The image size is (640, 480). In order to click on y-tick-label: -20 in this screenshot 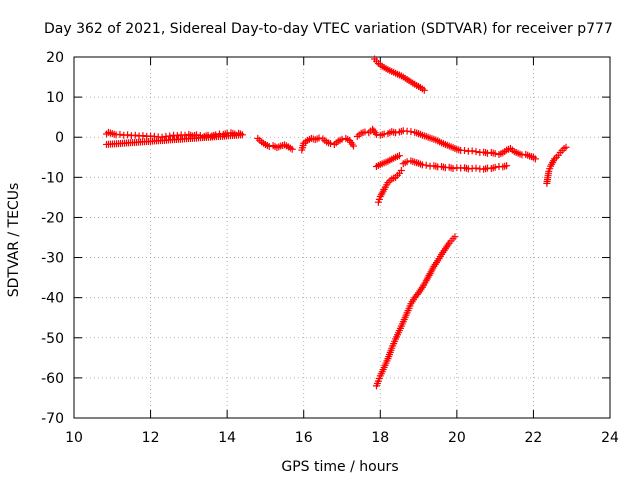, I will do `click(52, 218)`.